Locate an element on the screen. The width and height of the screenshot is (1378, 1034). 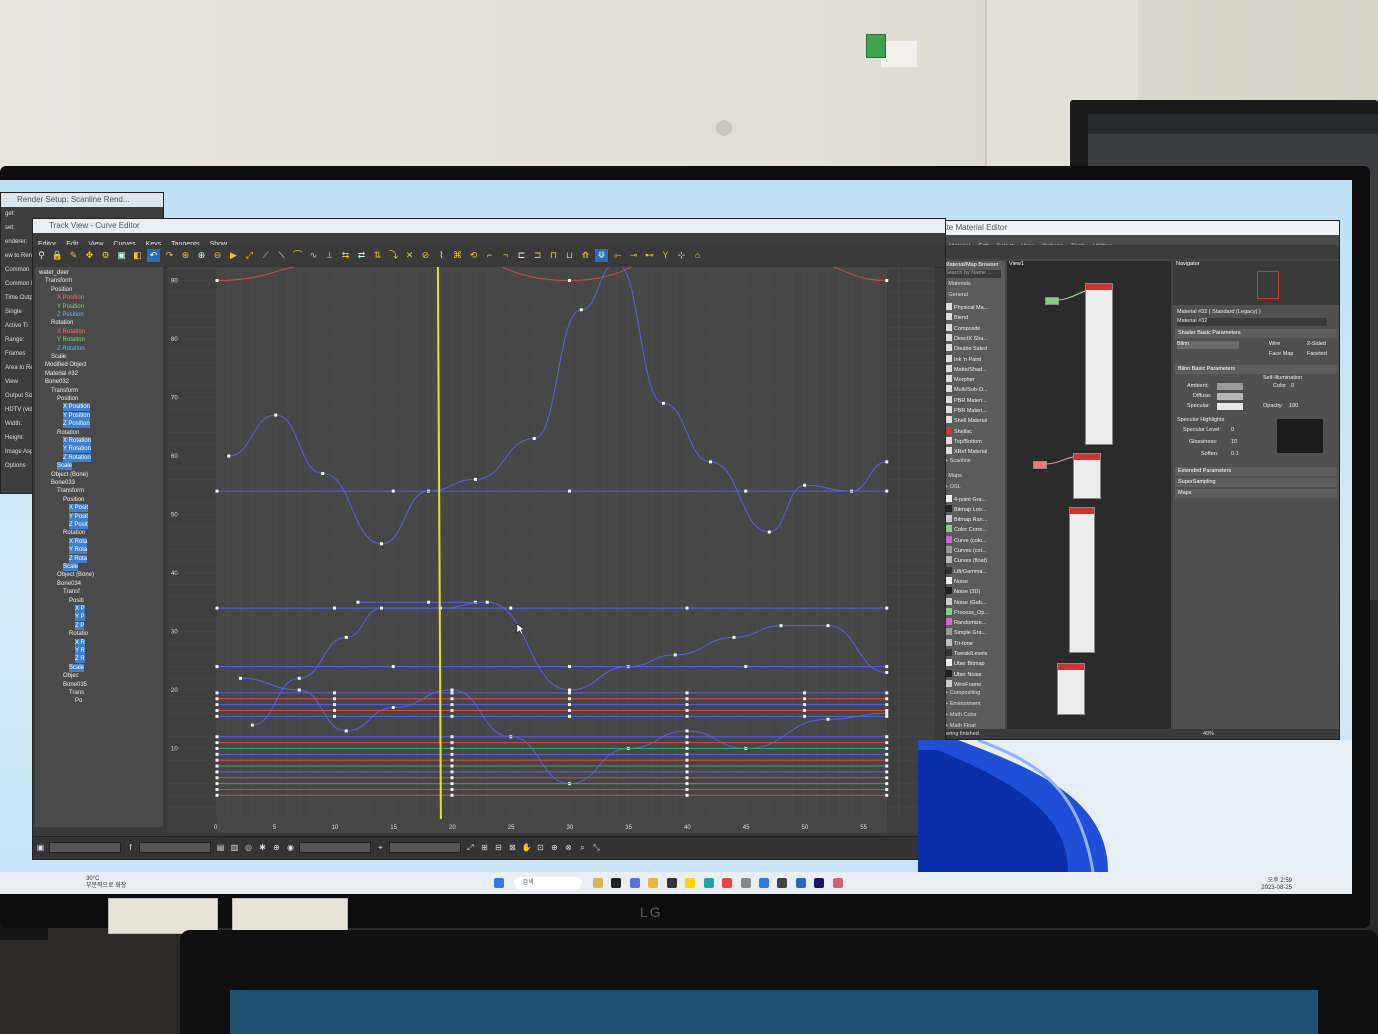
browser-item: WireFrame is located at coordinates (975, 684).